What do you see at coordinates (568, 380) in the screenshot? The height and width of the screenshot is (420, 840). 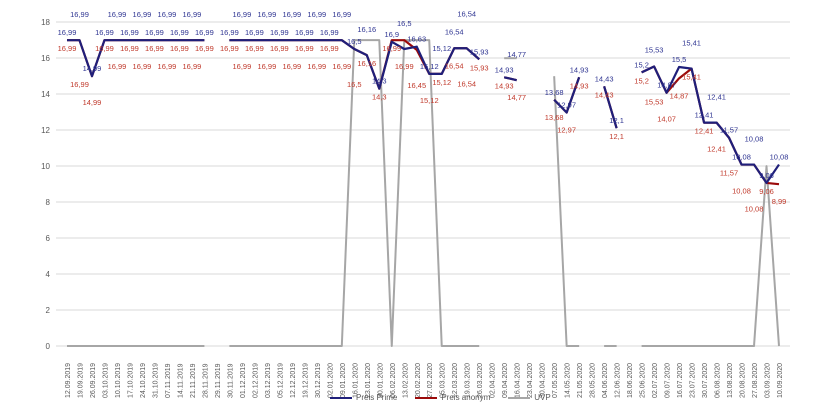 I see `x-tick-label: 14.05.2020` at bounding box center [568, 380].